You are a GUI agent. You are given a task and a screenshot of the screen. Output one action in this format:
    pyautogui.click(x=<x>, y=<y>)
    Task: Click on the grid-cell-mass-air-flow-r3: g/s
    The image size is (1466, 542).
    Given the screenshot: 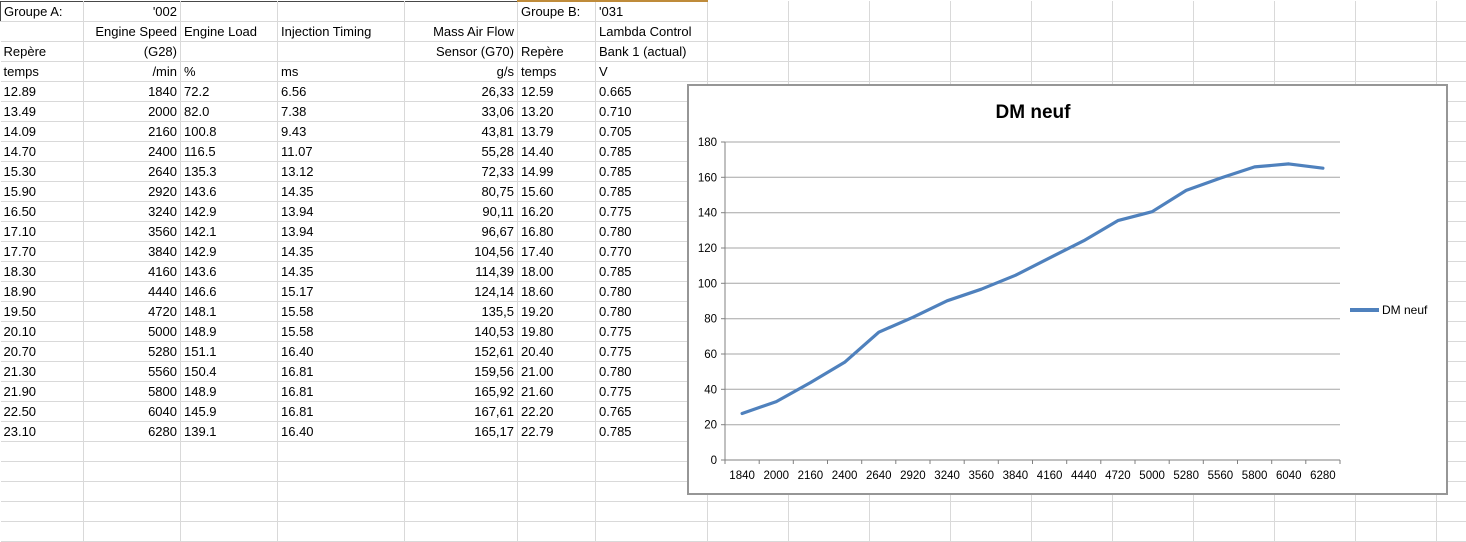 What is the action you would take?
    pyautogui.click(x=461, y=72)
    